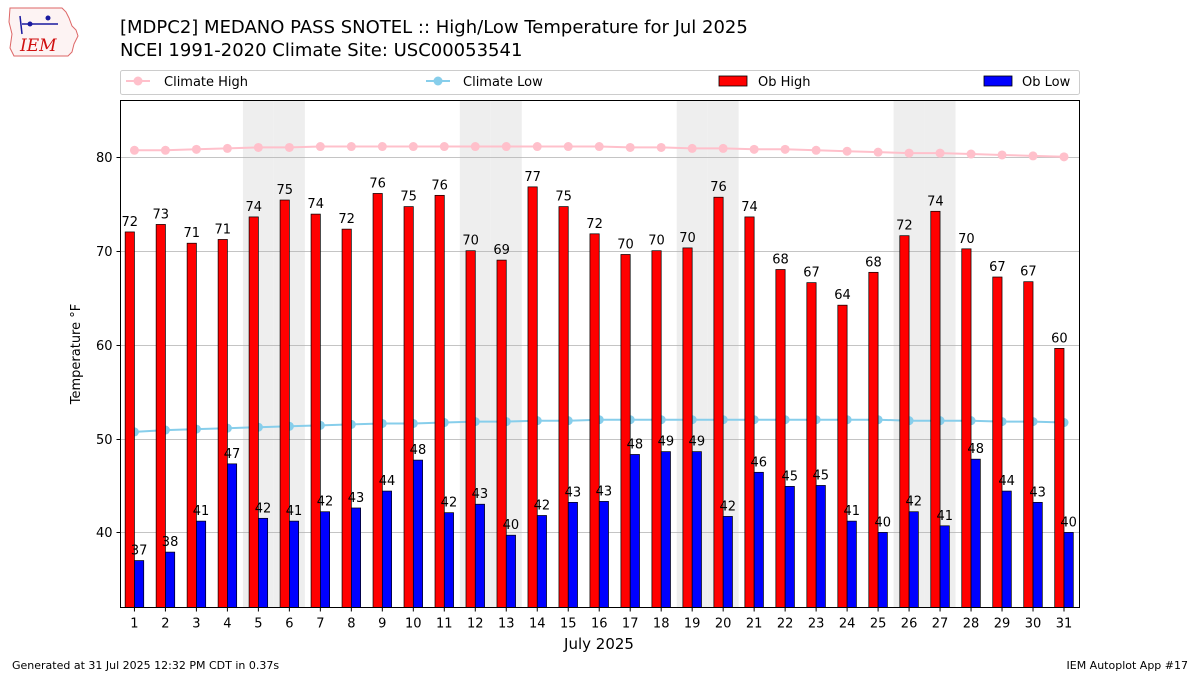  Describe the element at coordinates (759, 462) in the screenshot. I see `ob-low-value-label: 46` at that location.